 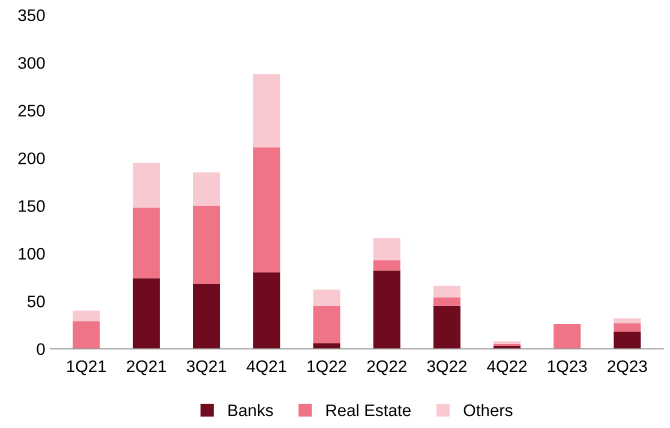 I want to click on y-tick-label: 100, so click(x=31, y=254).